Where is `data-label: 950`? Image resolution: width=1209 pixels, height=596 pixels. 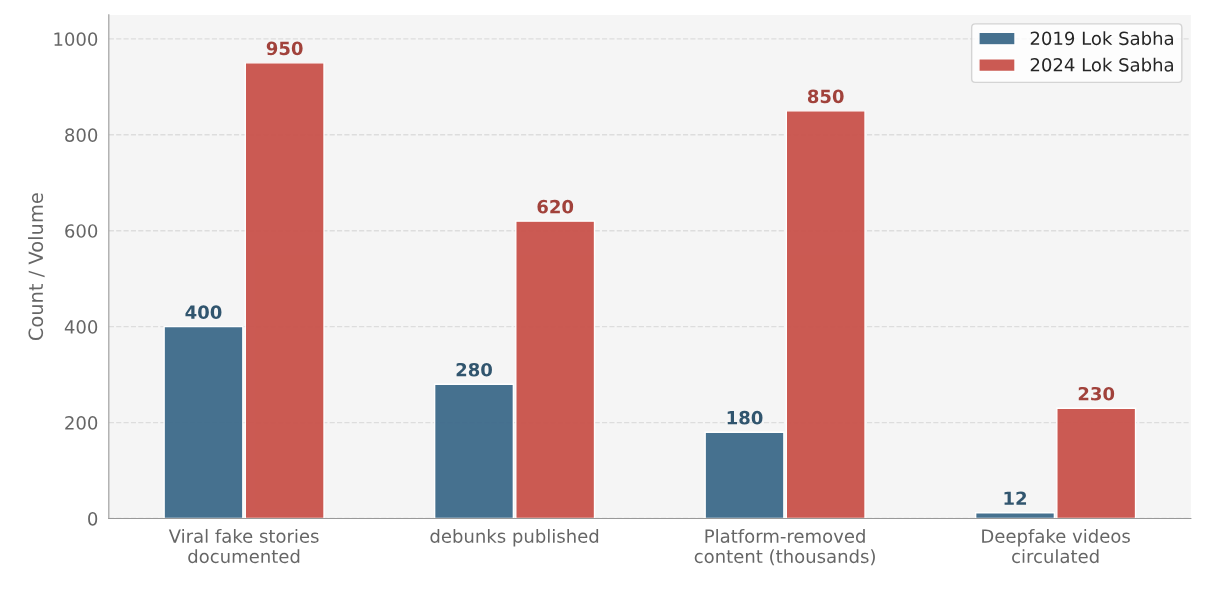
data-label: 950 is located at coordinates (284, 48).